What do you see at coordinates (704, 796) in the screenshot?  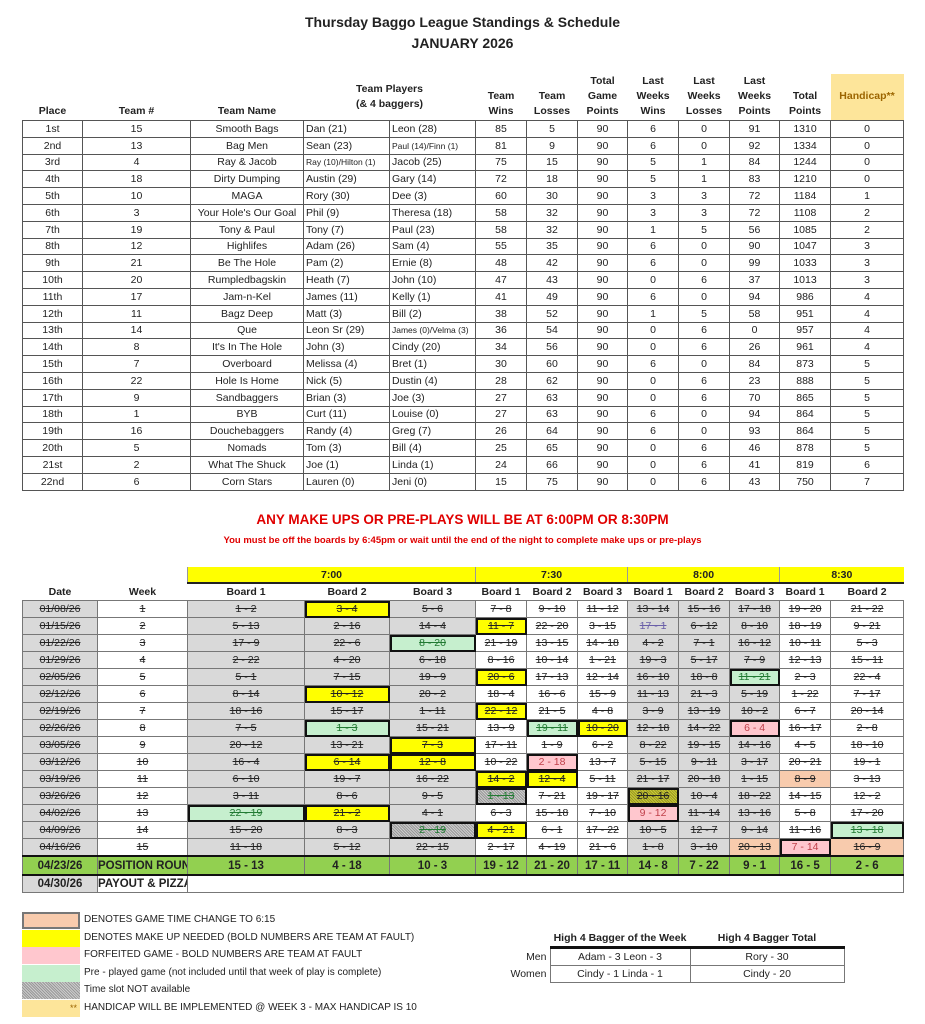 I see `game-cell: 10 - 4` at bounding box center [704, 796].